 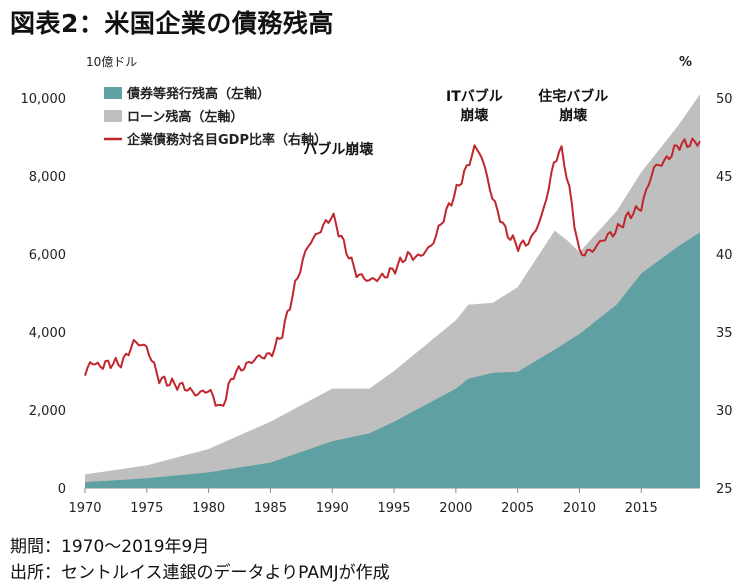 What do you see at coordinates (724, 489) in the screenshot?
I see `y-right-tick-label: 25` at bounding box center [724, 489].